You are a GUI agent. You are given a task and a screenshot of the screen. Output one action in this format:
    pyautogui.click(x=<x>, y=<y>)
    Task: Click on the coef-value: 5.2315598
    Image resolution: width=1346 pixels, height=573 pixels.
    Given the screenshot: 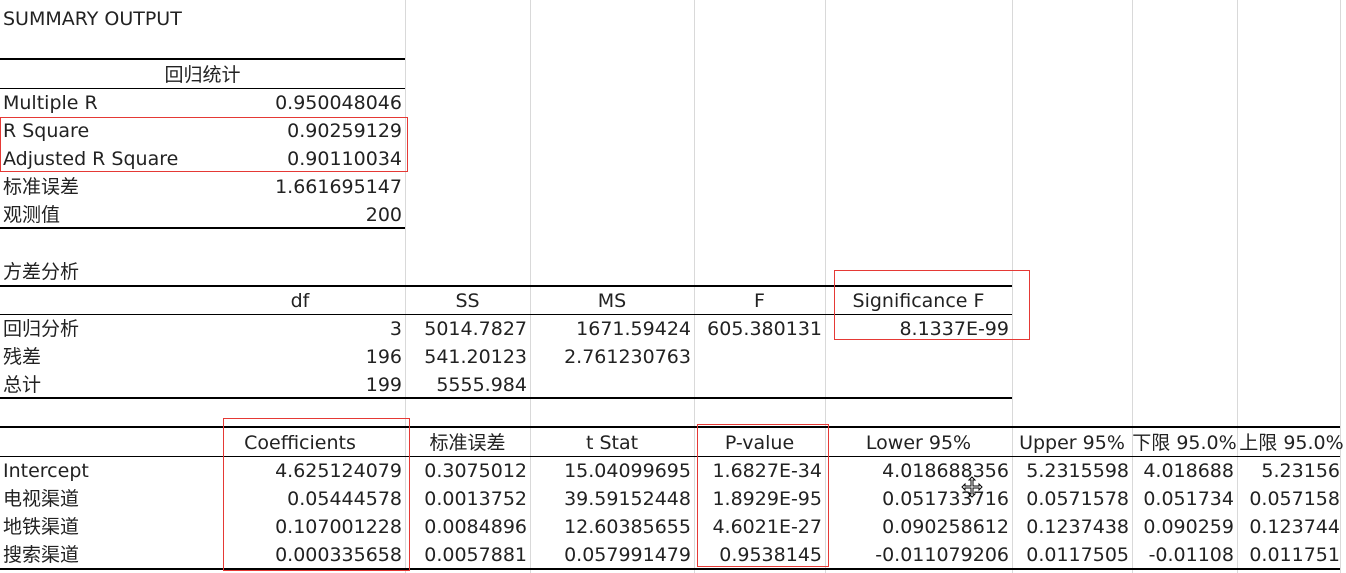 What is the action you would take?
    pyautogui.click(x=1077, y=471)
    